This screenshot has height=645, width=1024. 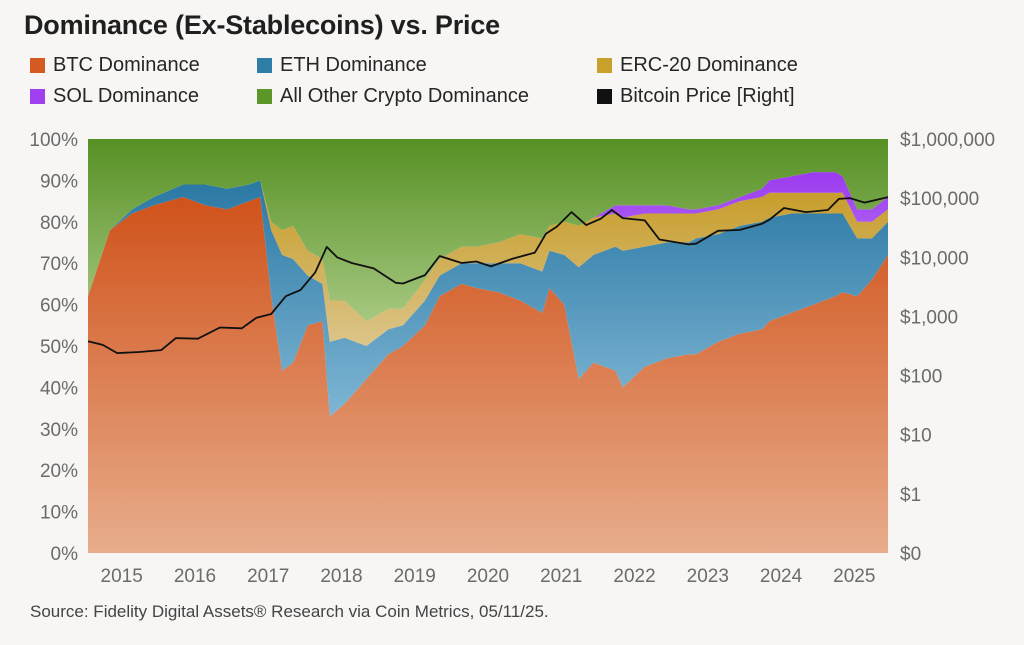 I want to click on x-tick-label: 2015, so click(x=122, y=576).